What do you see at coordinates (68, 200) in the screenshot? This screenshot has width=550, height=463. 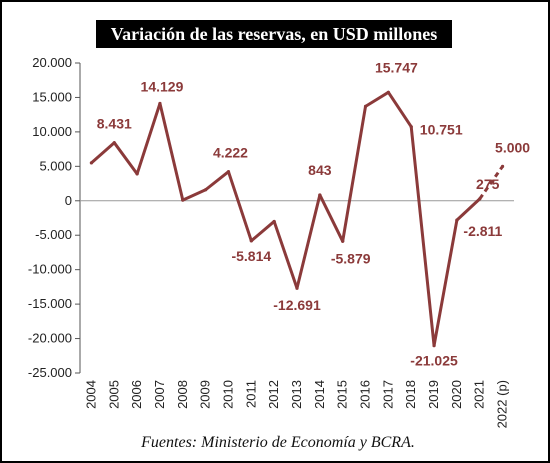 I see `y-tick-label: 0` at bounding box center [68, 200].